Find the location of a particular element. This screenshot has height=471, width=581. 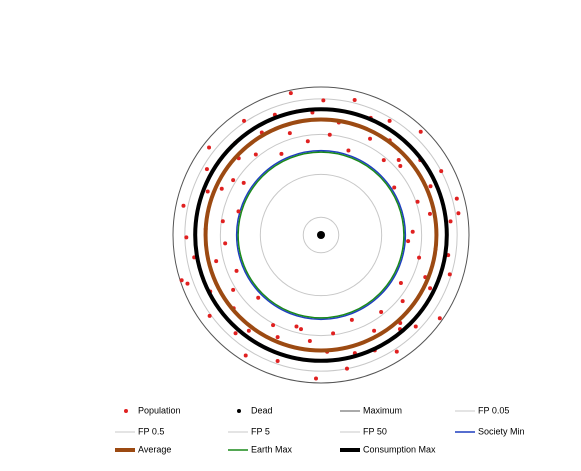

legend-item: Average is located at coordinates (143, 449).